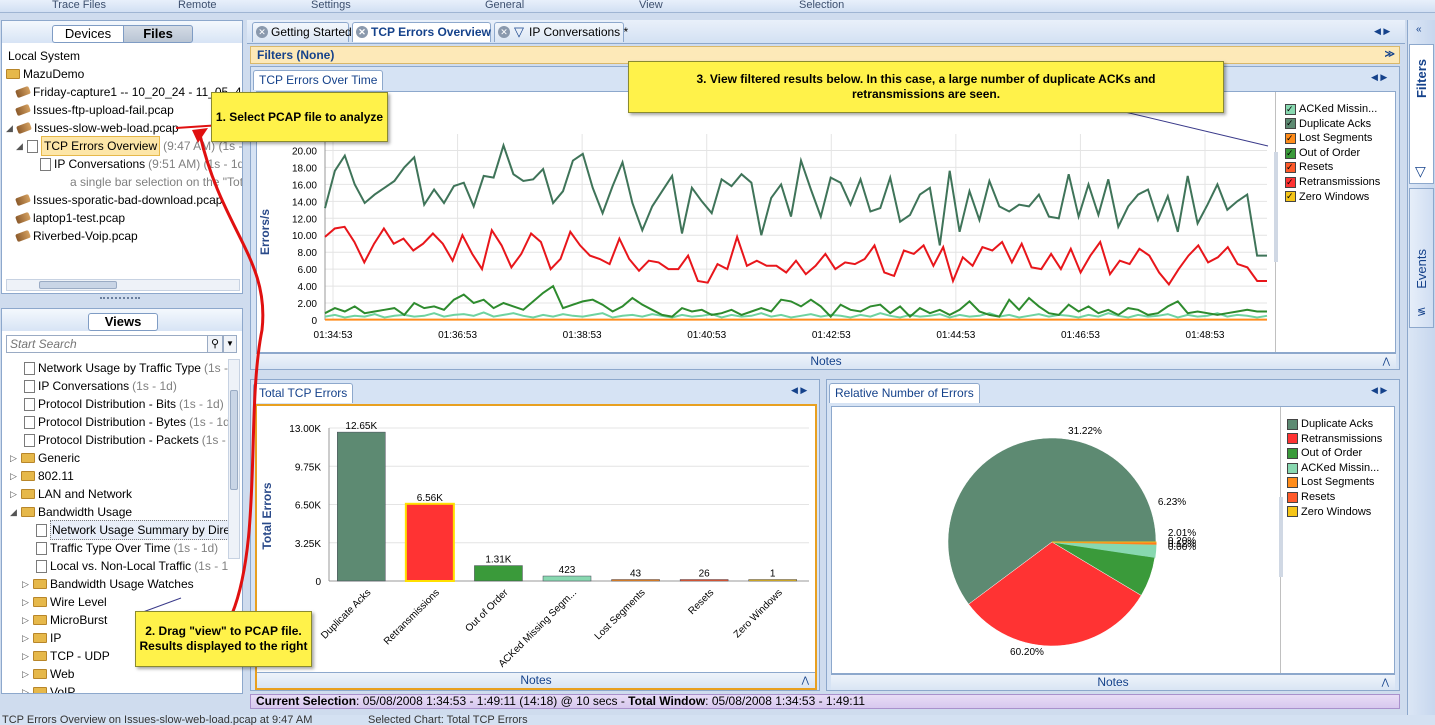 The image size is (1435, 725). Describe the element at coordinates (651, 5) in the screenshot. I see `ribbon-group-view: View` at that location.